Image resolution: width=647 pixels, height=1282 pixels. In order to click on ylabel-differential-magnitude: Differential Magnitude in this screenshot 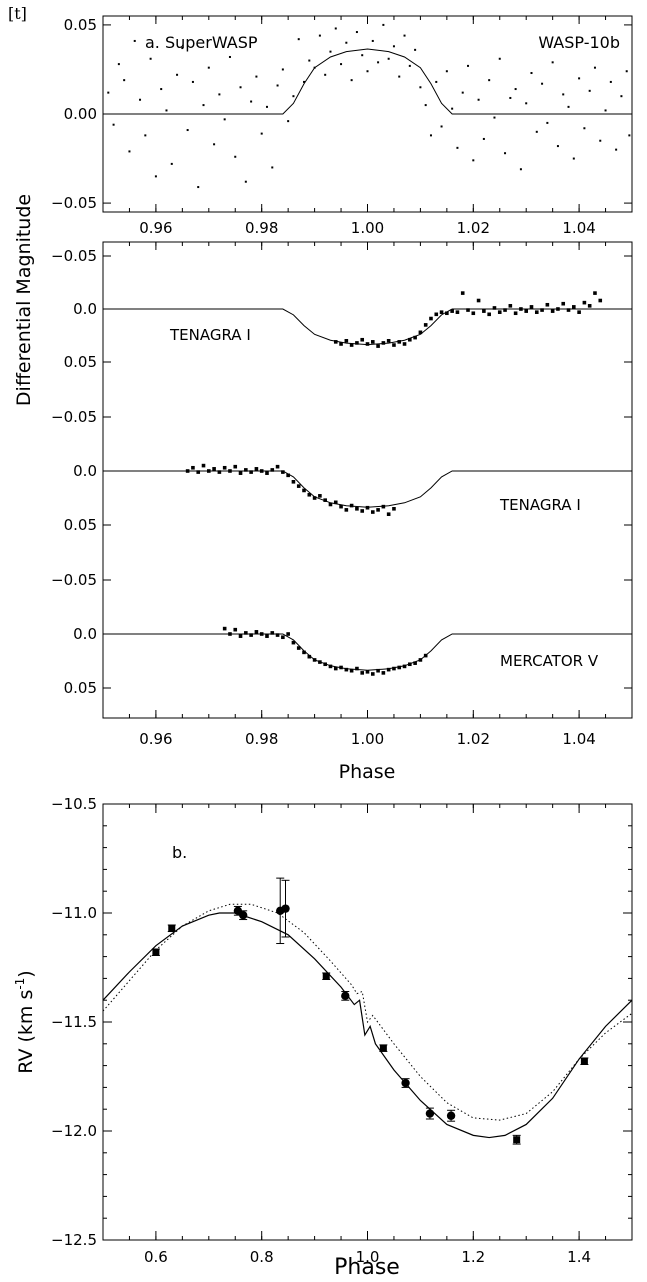, I will do `click(24, 300)`.